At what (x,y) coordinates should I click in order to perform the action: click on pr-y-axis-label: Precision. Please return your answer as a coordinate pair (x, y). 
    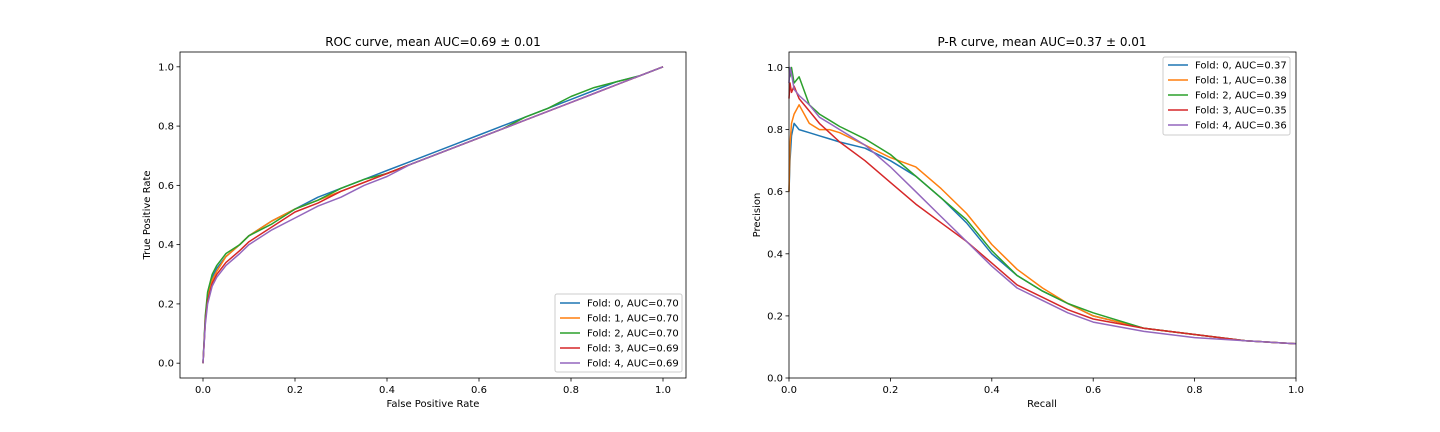
    Looking at the image, I should click on (757, 215).